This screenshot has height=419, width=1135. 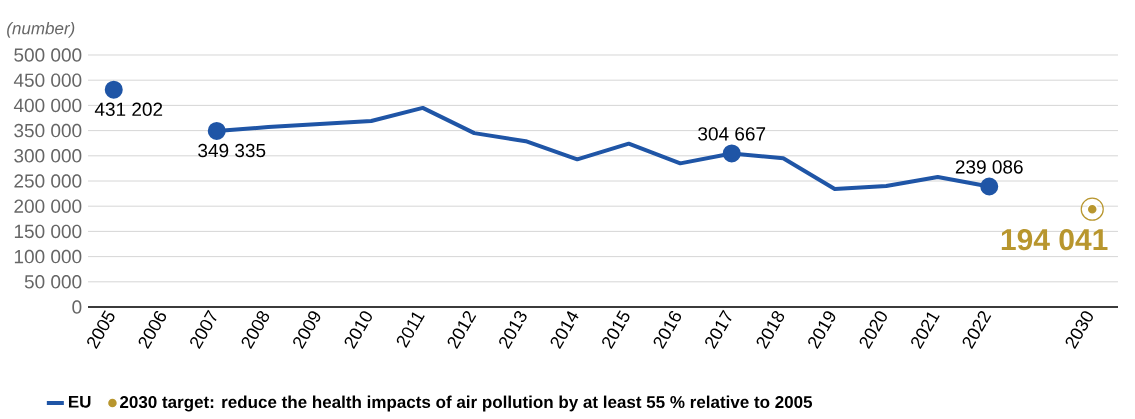 I want to click on data-label: 194 041, so click(x=1054, y=240).